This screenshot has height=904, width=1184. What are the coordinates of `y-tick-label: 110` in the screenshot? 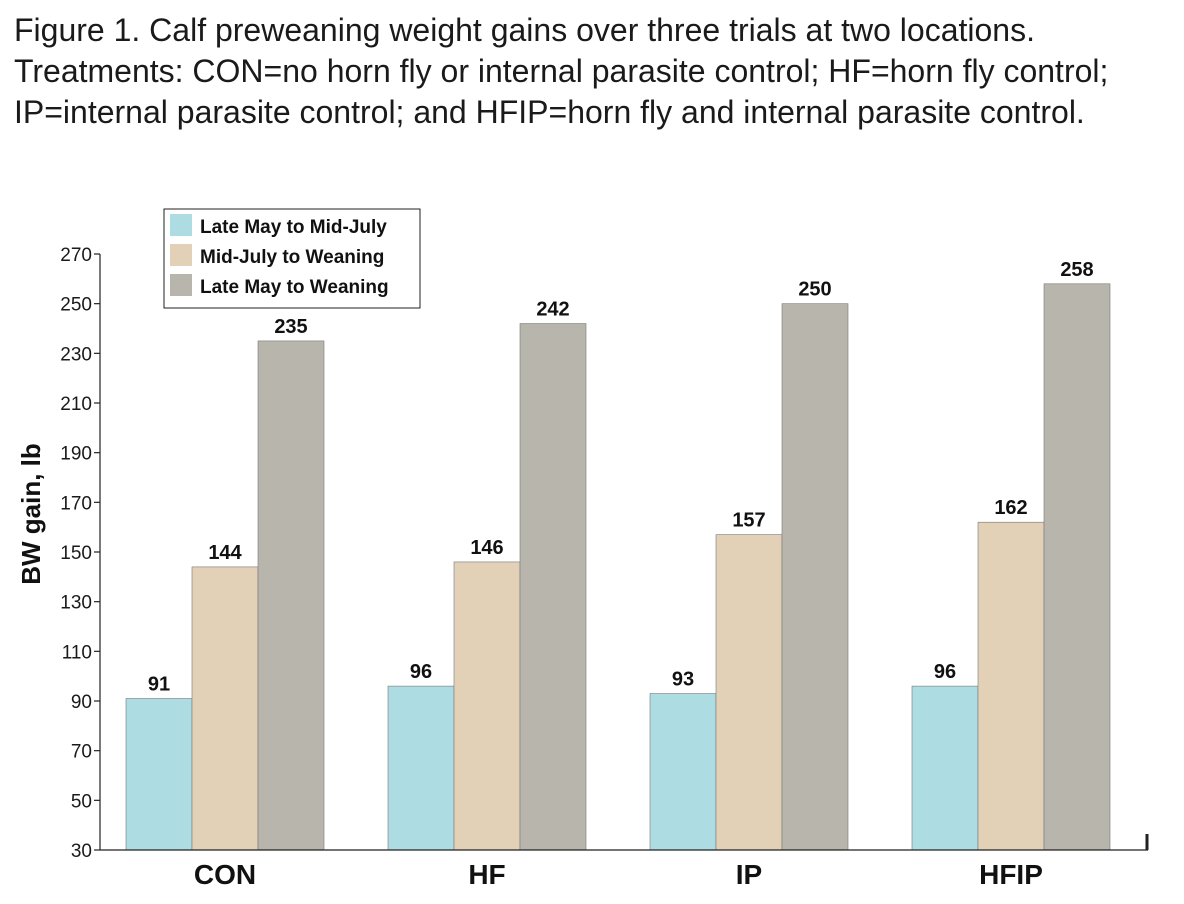 It's located at (77, 652).